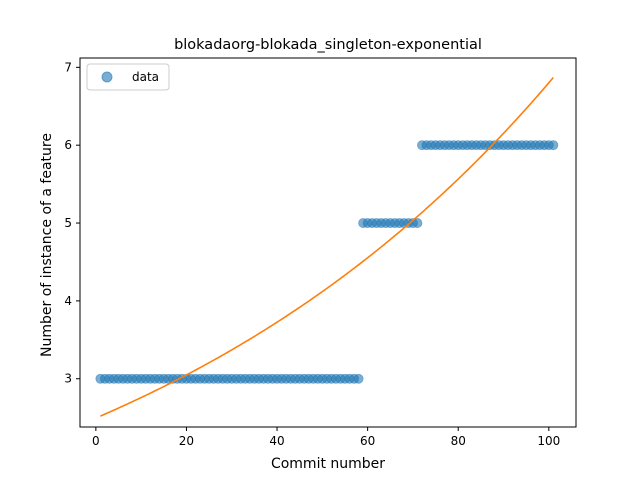  I want to click on legend-marker-data, so click(107, 77).